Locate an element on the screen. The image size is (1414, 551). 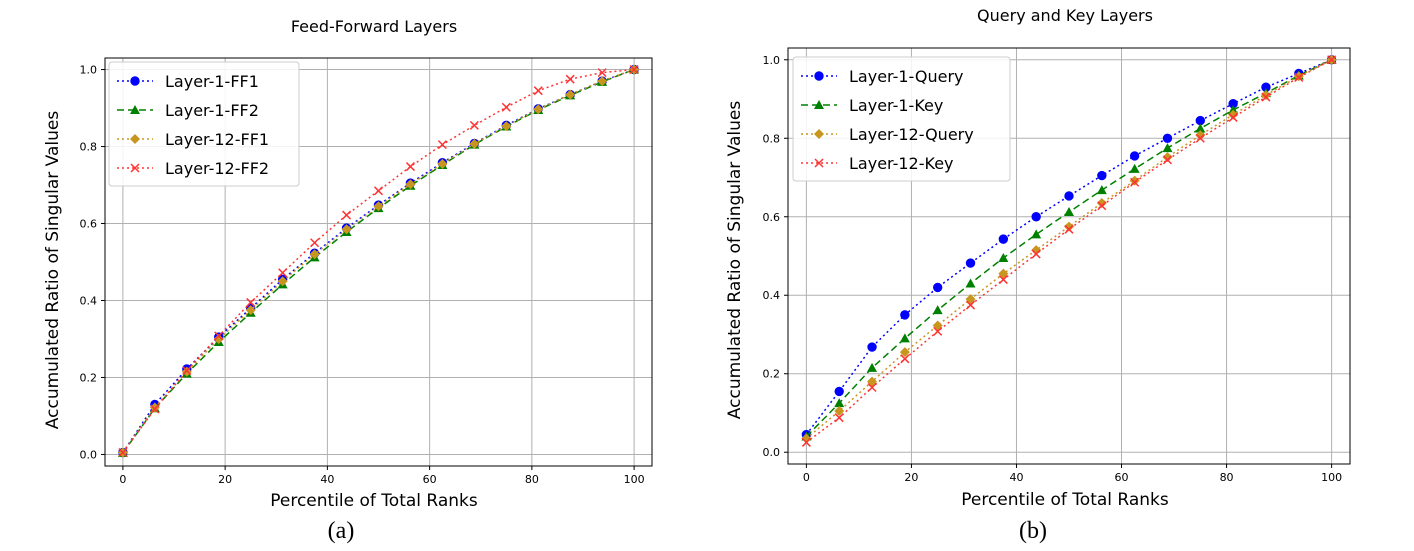
legend-item: Layer-12-FF2 is located at coordinates (193, 168).